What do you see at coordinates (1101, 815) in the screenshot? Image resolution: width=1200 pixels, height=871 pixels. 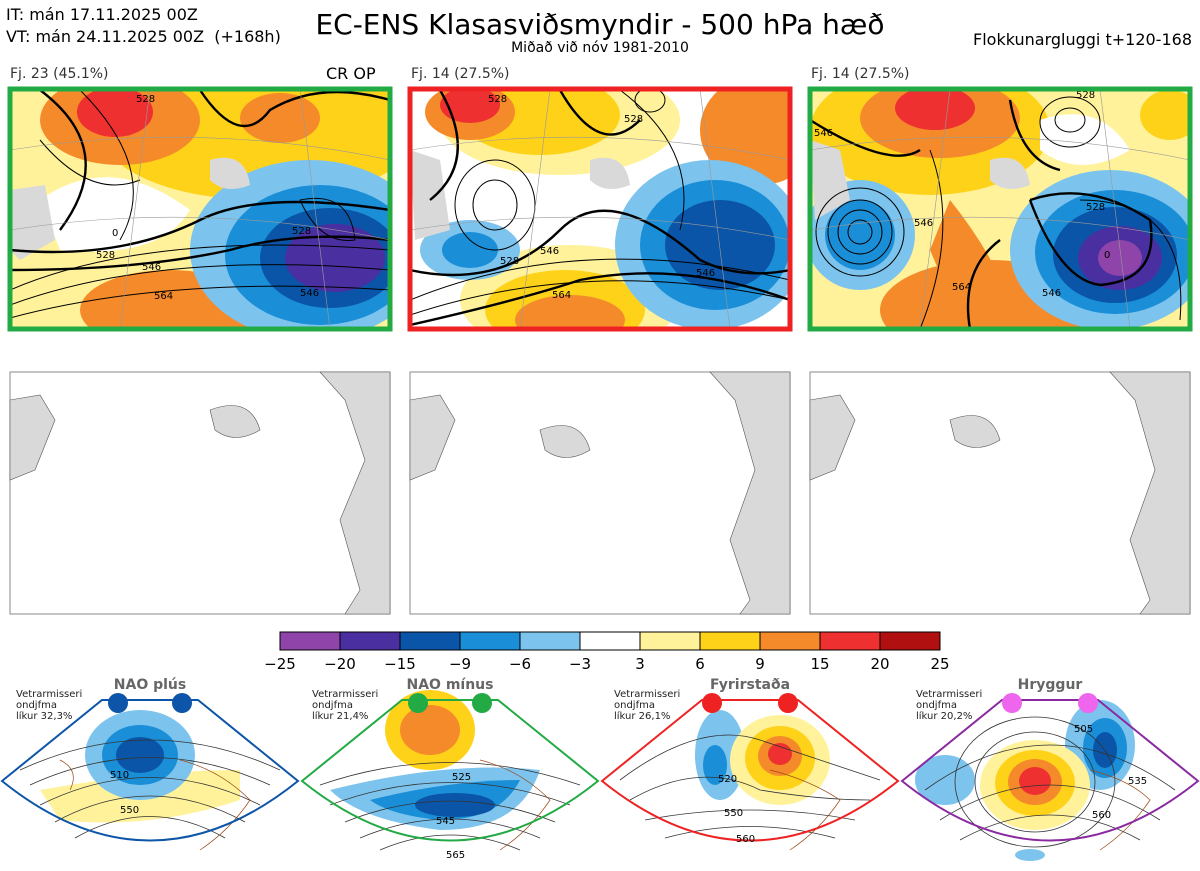 I see `regime-ridge-contour: 560` at bounding box center [1101, 815].